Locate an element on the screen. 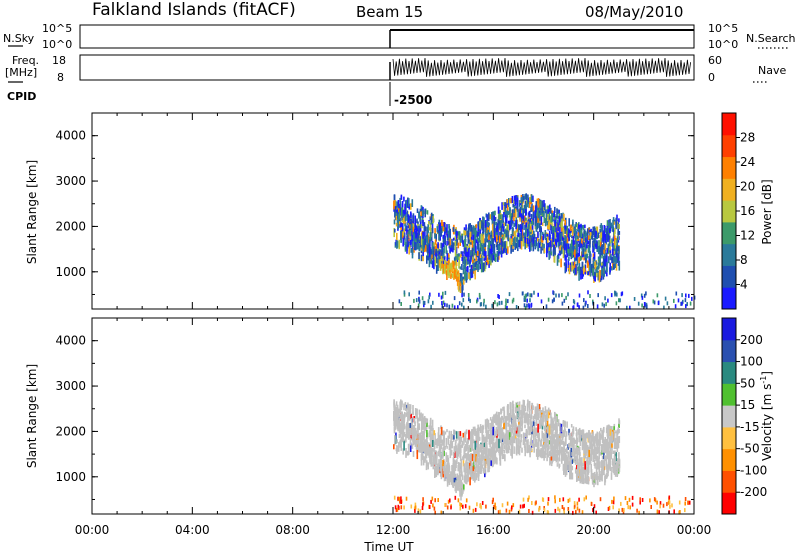 The height and width of the screenshot is (554, 800). colorbar-tick-label: 100 is located at coordinates (751, 362).